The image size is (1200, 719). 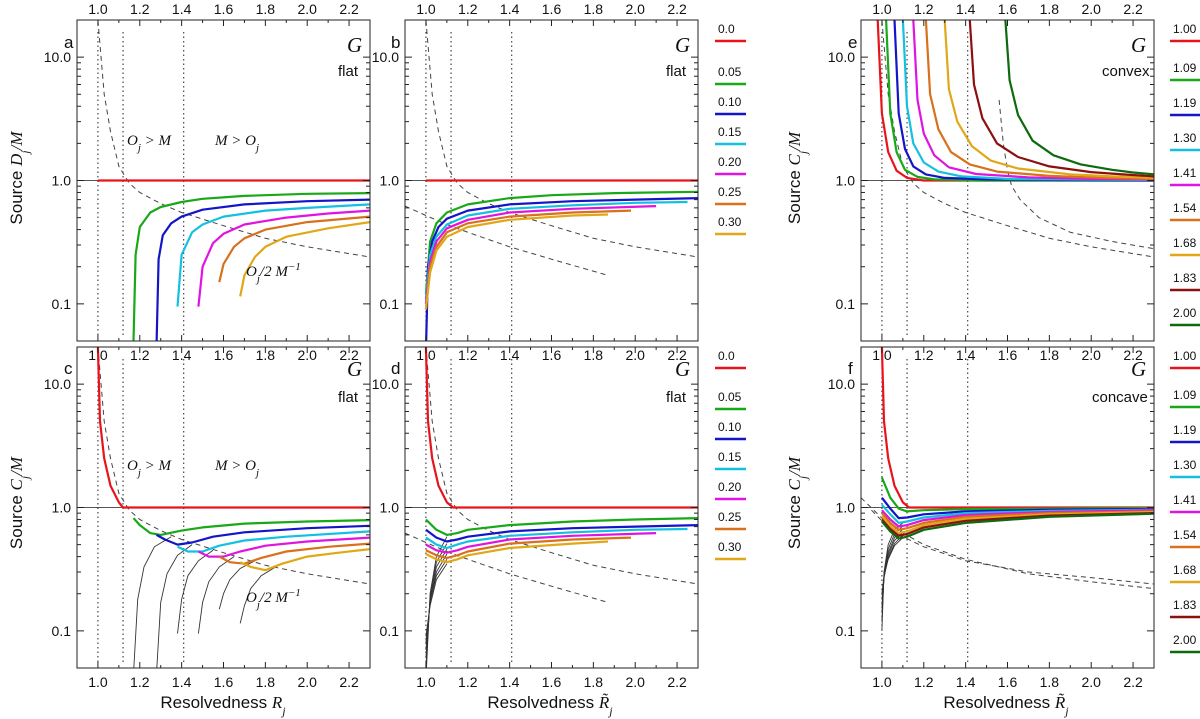 I want to click on legend-label-1.00: 1.00, so click(x=1185, y=29).